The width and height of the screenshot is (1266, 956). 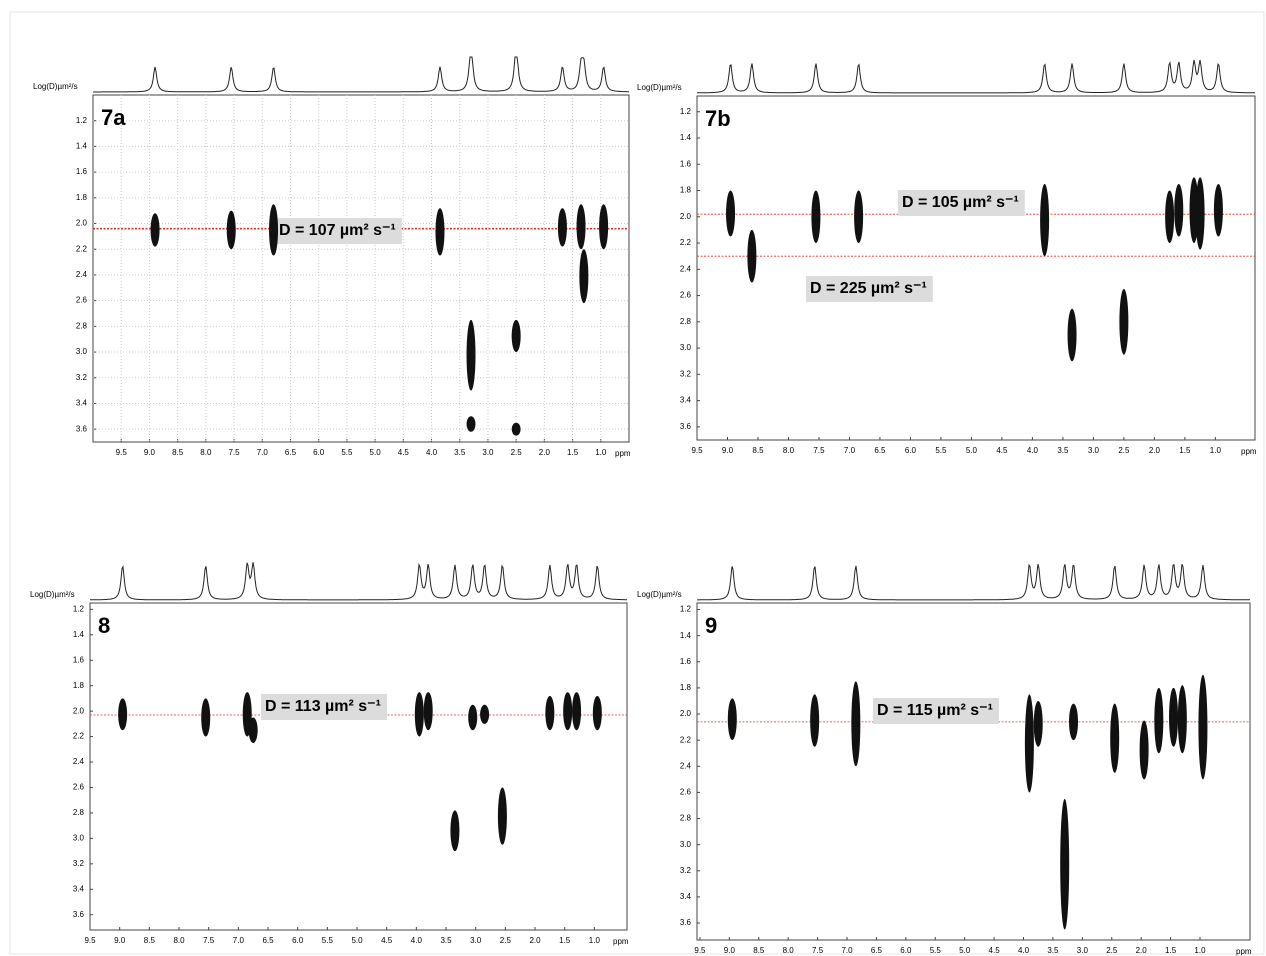 I want to click on annotation-box, so click(x=338, y=231).